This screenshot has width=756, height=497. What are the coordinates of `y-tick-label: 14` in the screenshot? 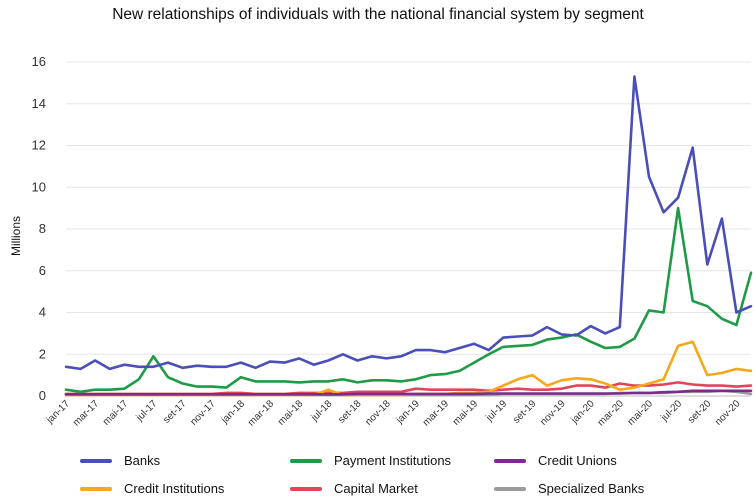 It's located at (39, 103).